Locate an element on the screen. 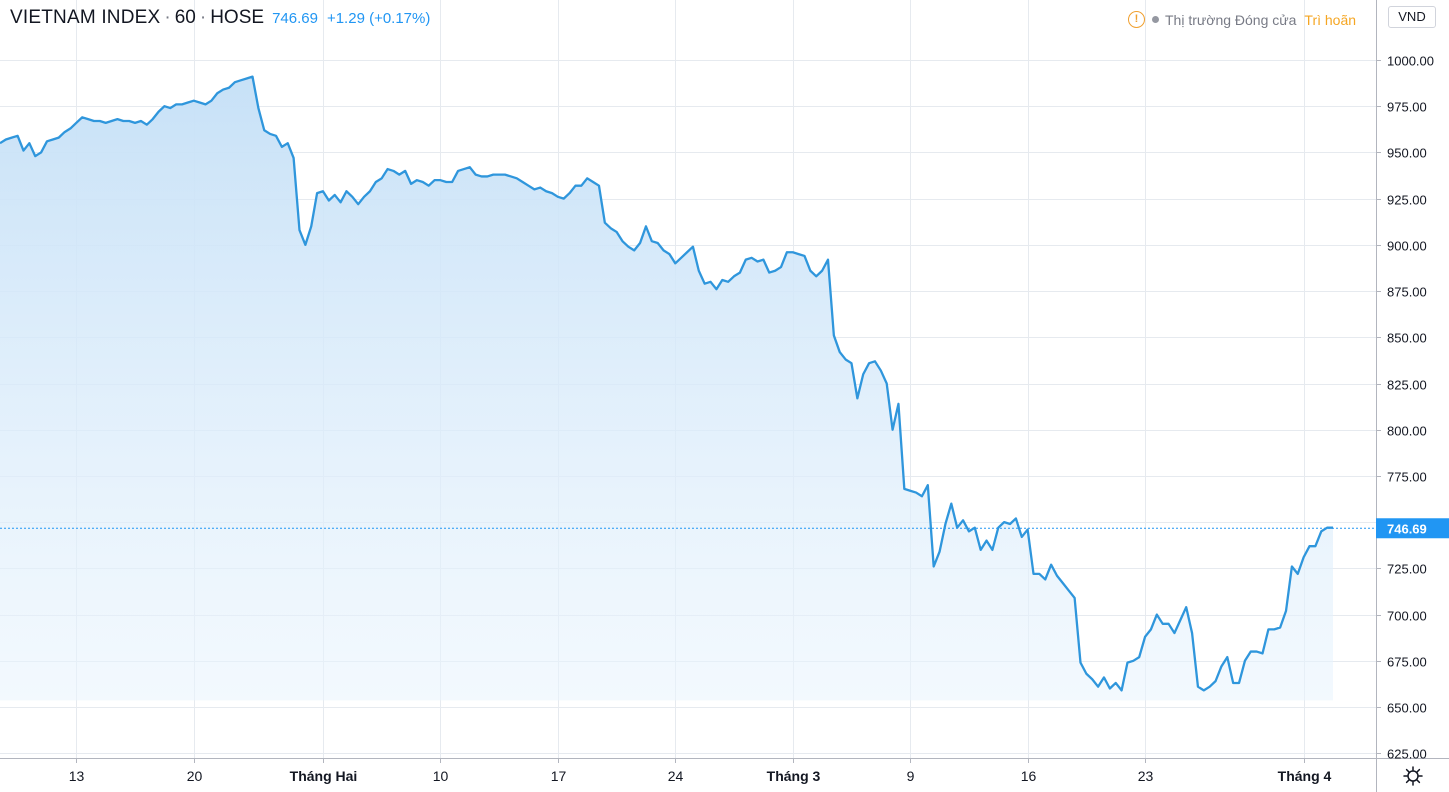 This screenshot has width=1449, height=792. y-tick-label: 725.00 is located at coordinates (1407, 569).